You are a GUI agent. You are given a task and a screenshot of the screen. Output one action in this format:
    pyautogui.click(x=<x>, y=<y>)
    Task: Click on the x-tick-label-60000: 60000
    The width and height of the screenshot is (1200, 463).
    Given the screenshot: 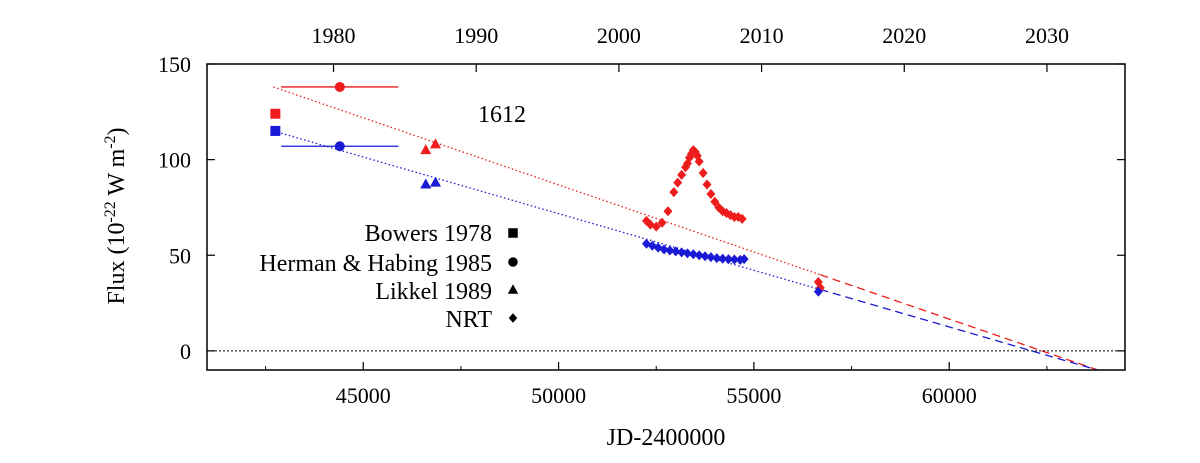 What is the action you would take?
    pyautogui.click(x=949, y=395)
    